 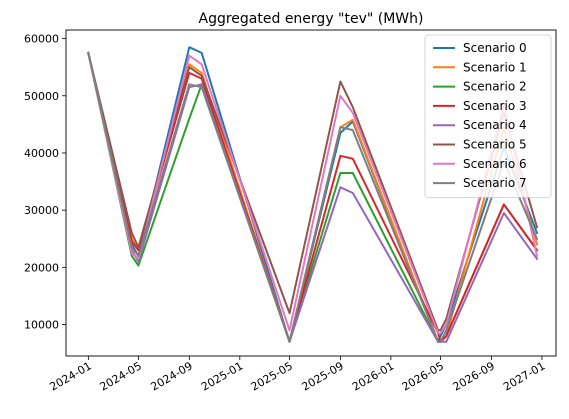 What do you see at coordinates (495, 87) in the screenshot?
I see `legend-label: Scenario 2` at bounding box center [495, 87].